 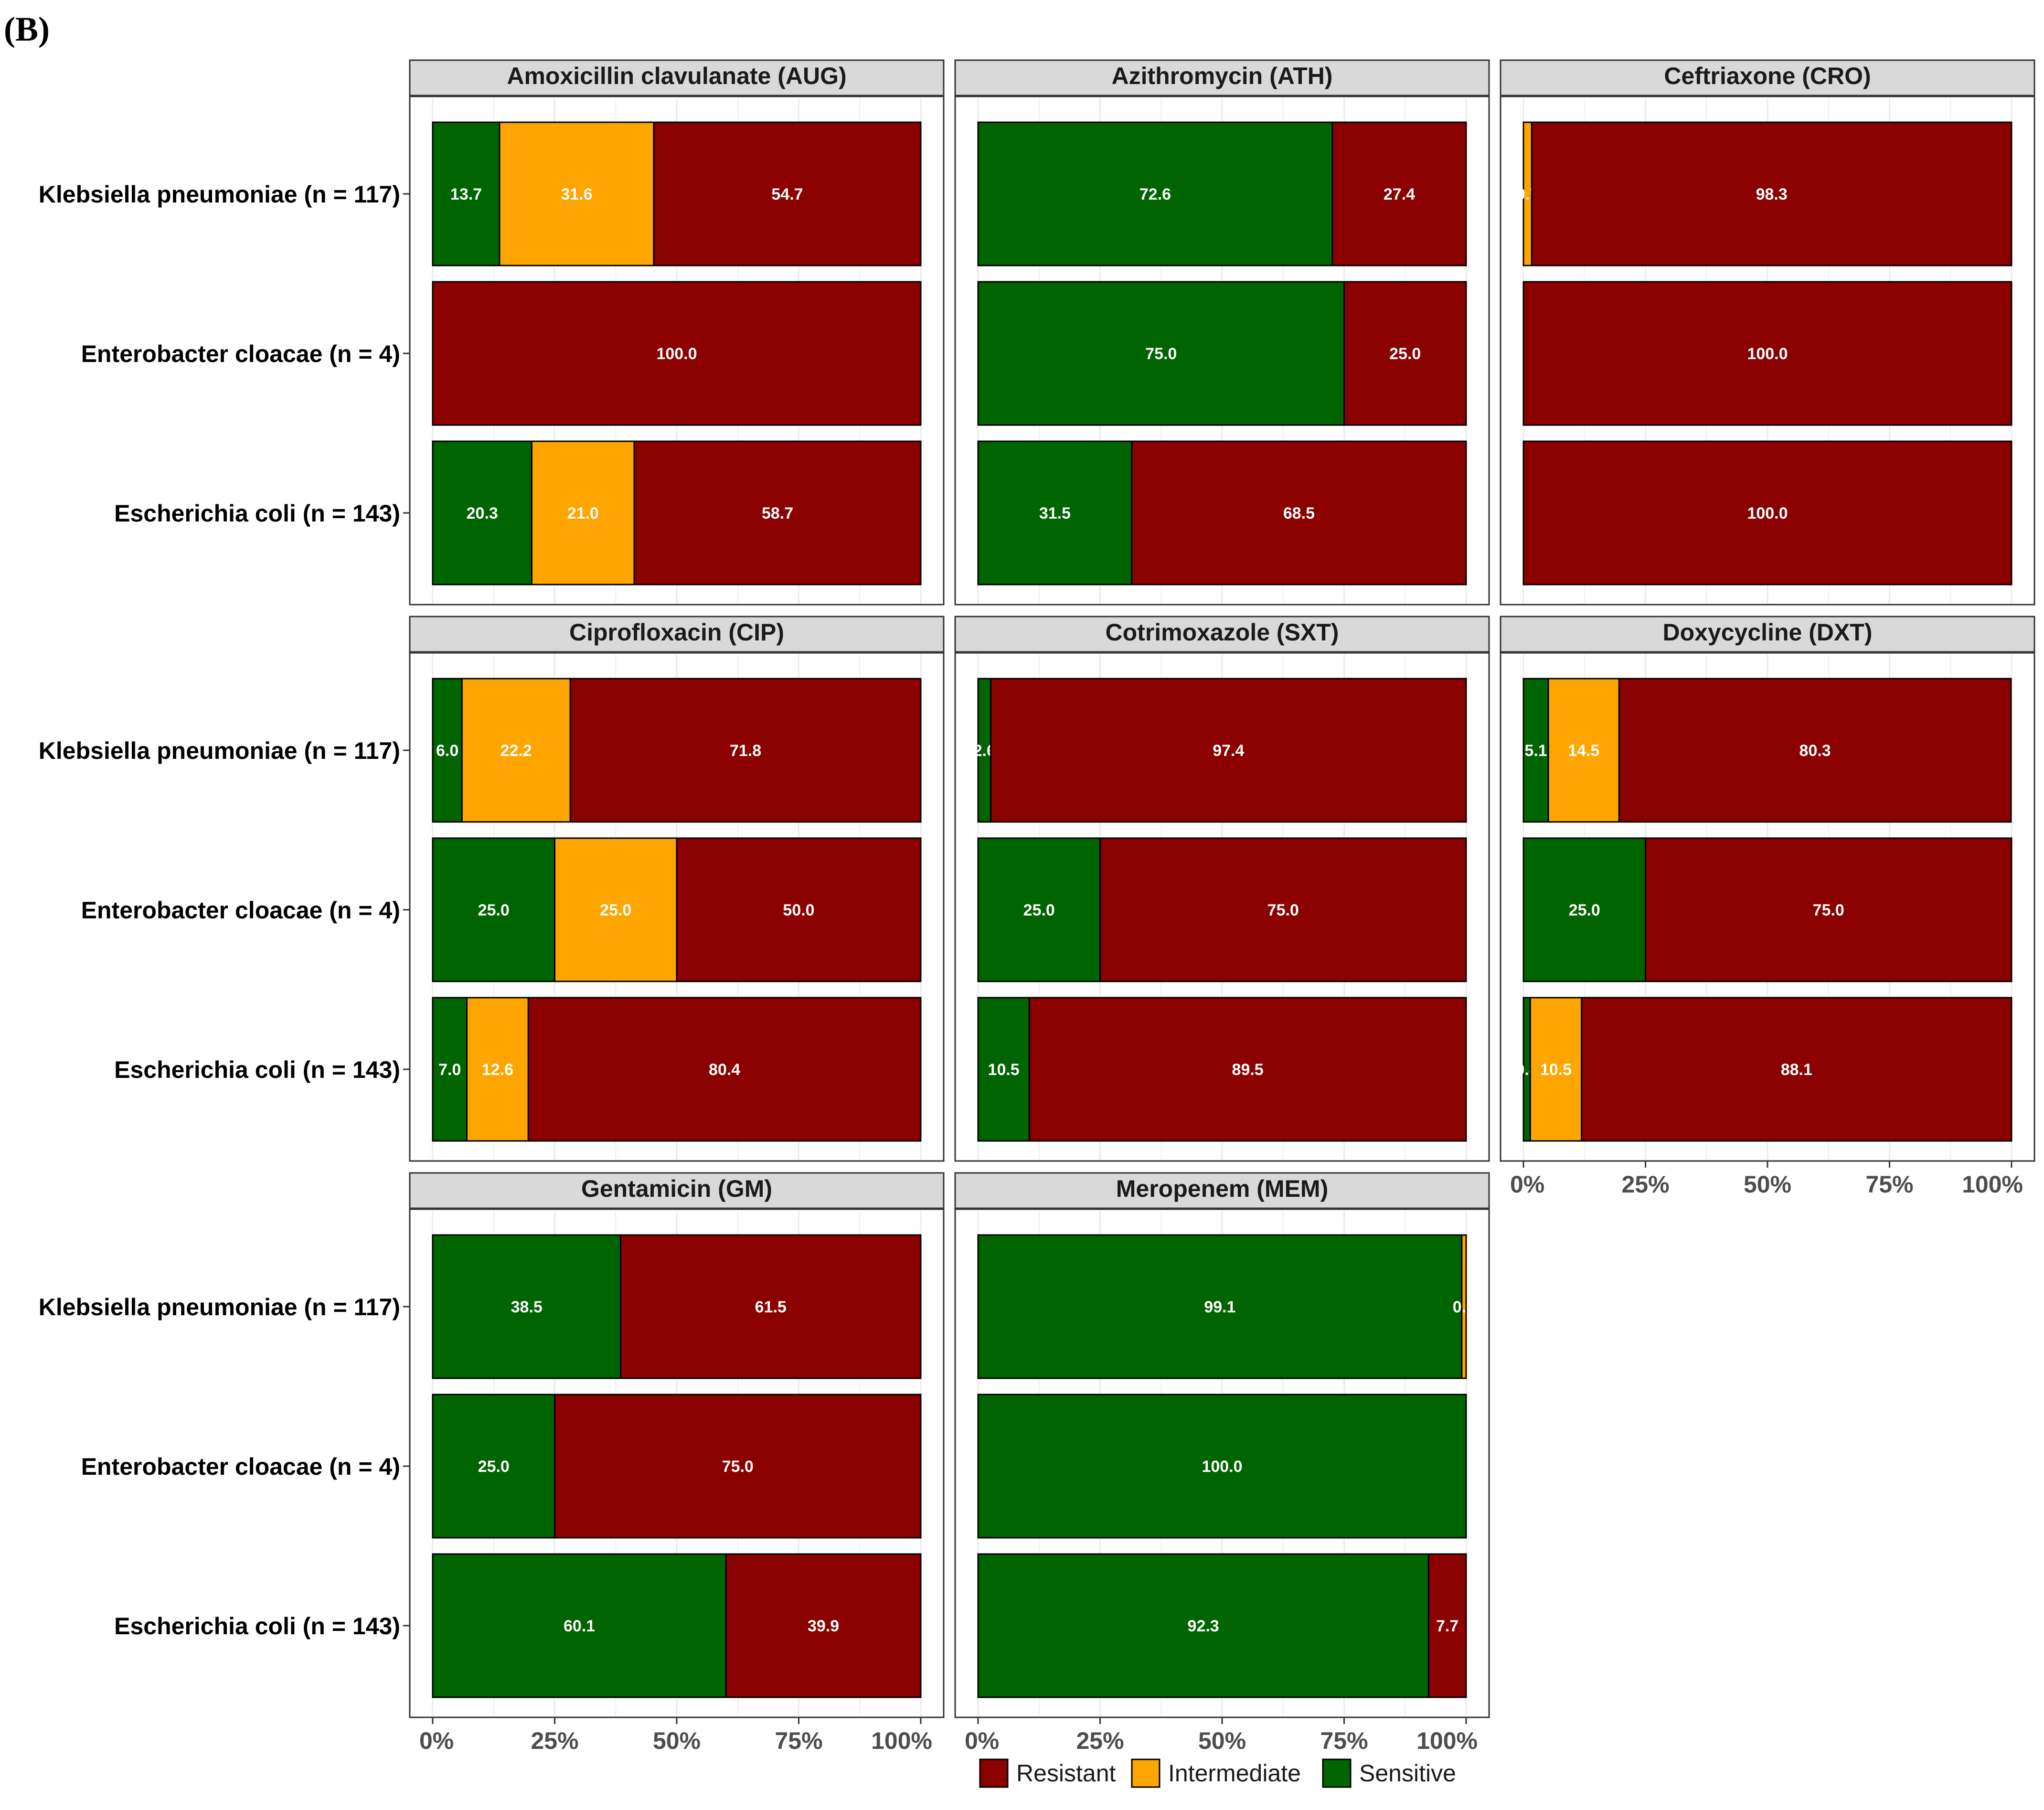 What do you see at coordinates (447, 751) in the screenshot?
I see `data-label: 6.0` at bounding box center [447, 751].